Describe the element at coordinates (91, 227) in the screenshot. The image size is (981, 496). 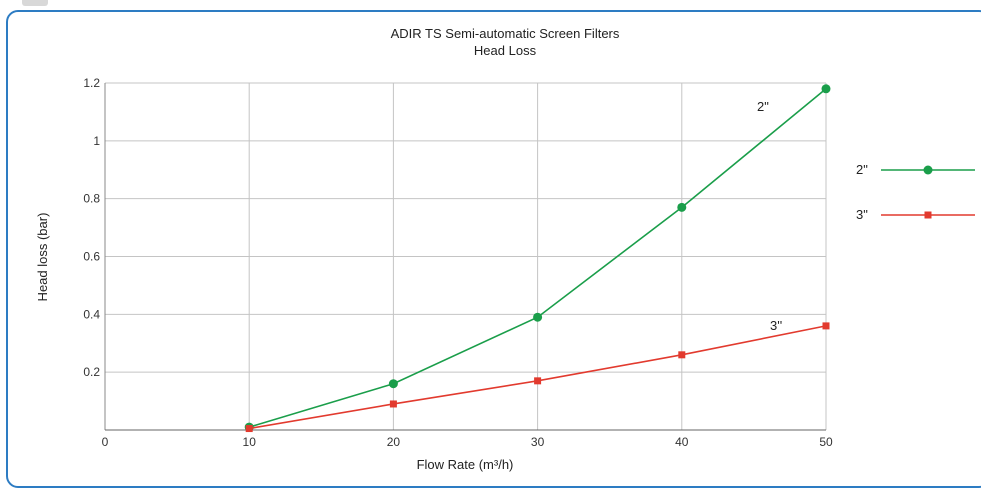
I see `y-tick-labels: 0.2 0.4 0.6 0.8 1 1.2` at that location.